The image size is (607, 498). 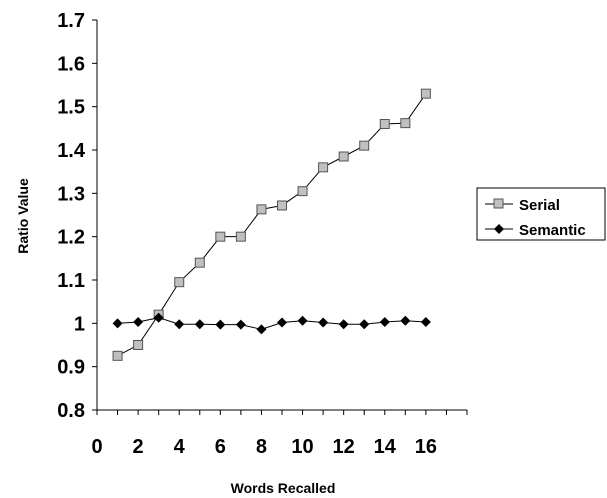 What do you see at coordinates (271, 323) in the screenshot?
I see `series-line-semantic` at bounding box center [271, 323].